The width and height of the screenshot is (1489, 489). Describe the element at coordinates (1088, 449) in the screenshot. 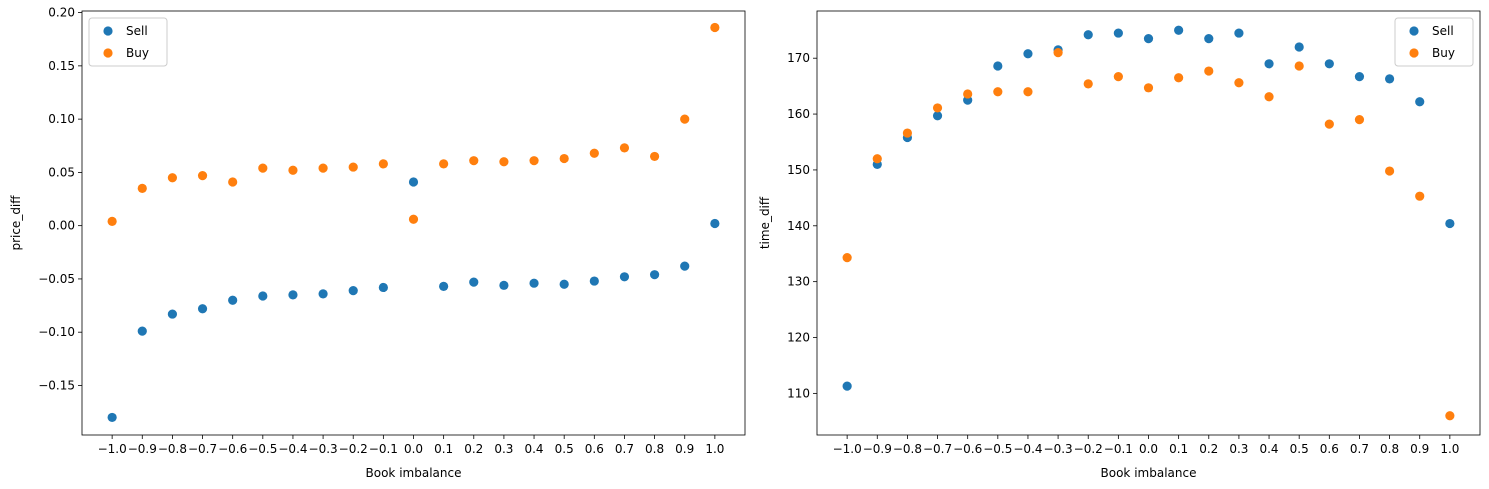

I see `x-tick-label: −0.2` at that location.